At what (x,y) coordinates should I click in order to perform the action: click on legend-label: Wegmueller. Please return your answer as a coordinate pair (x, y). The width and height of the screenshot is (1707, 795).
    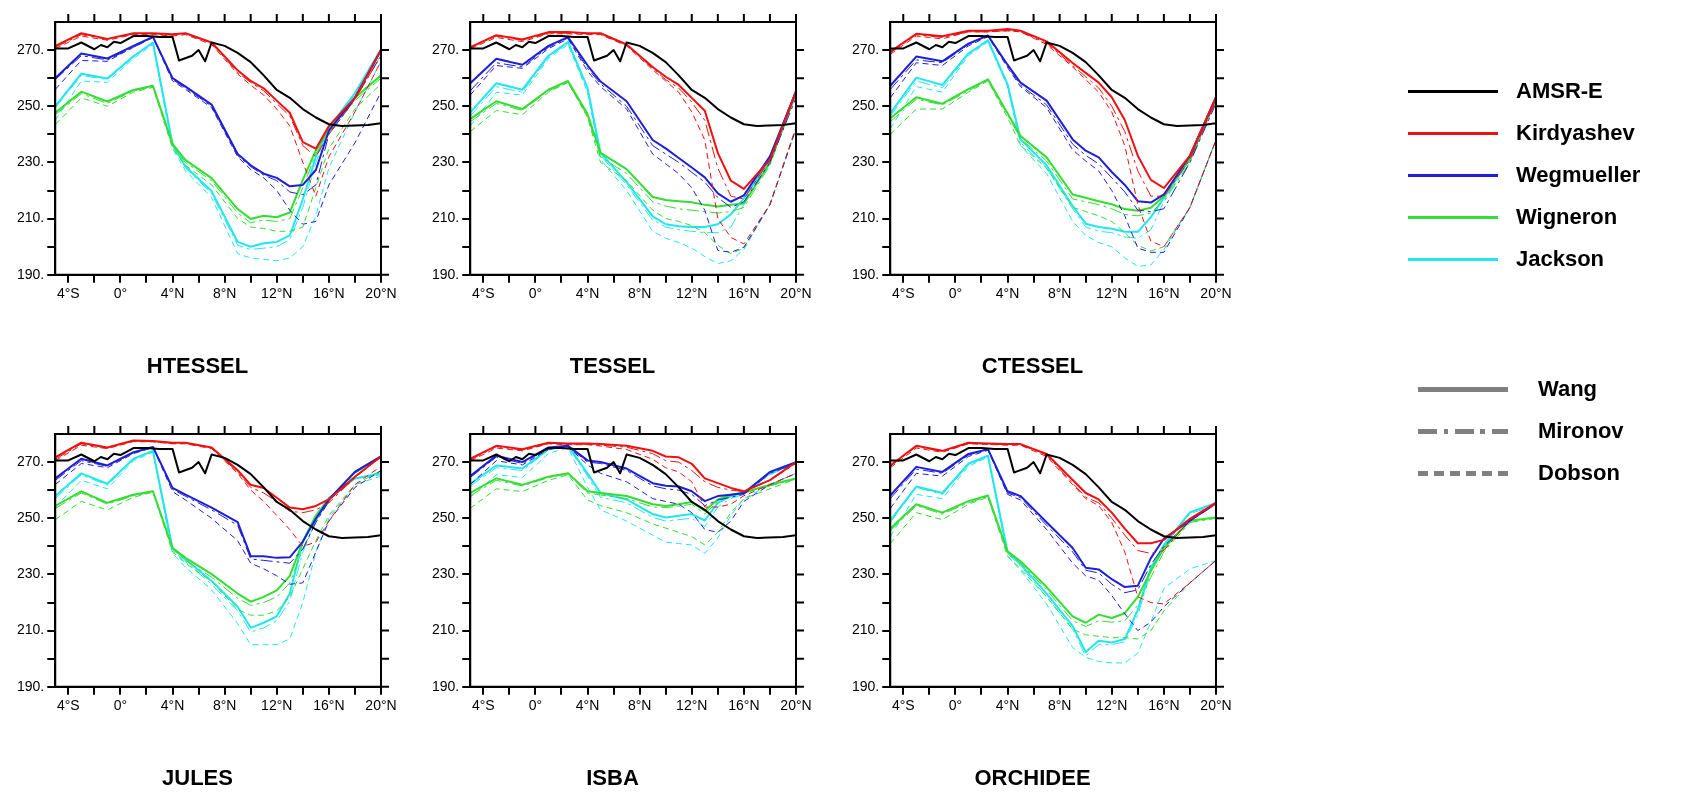
    Looking at the image, I should click on (1578, 175).